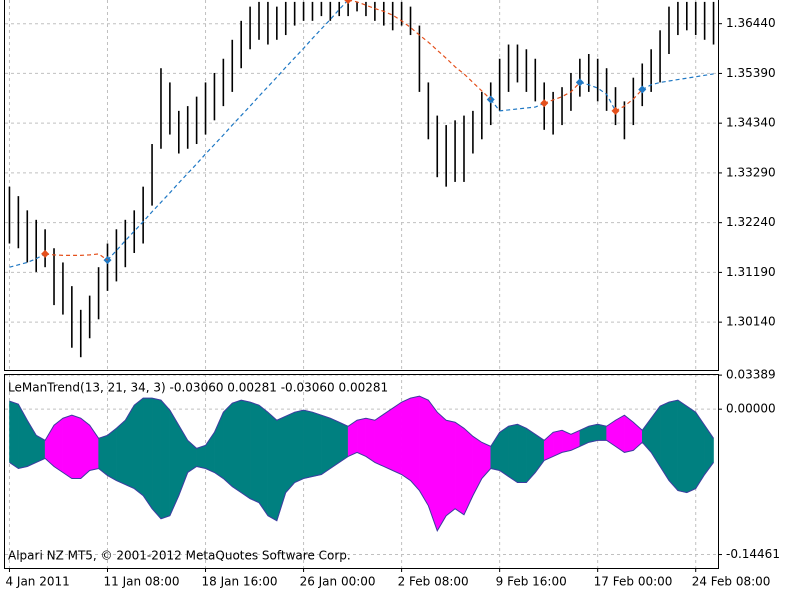  Describe the element at coordinates (240, 582) in the screenshot. I see `x-tick-label: 18 Jan 16:00` at that location.